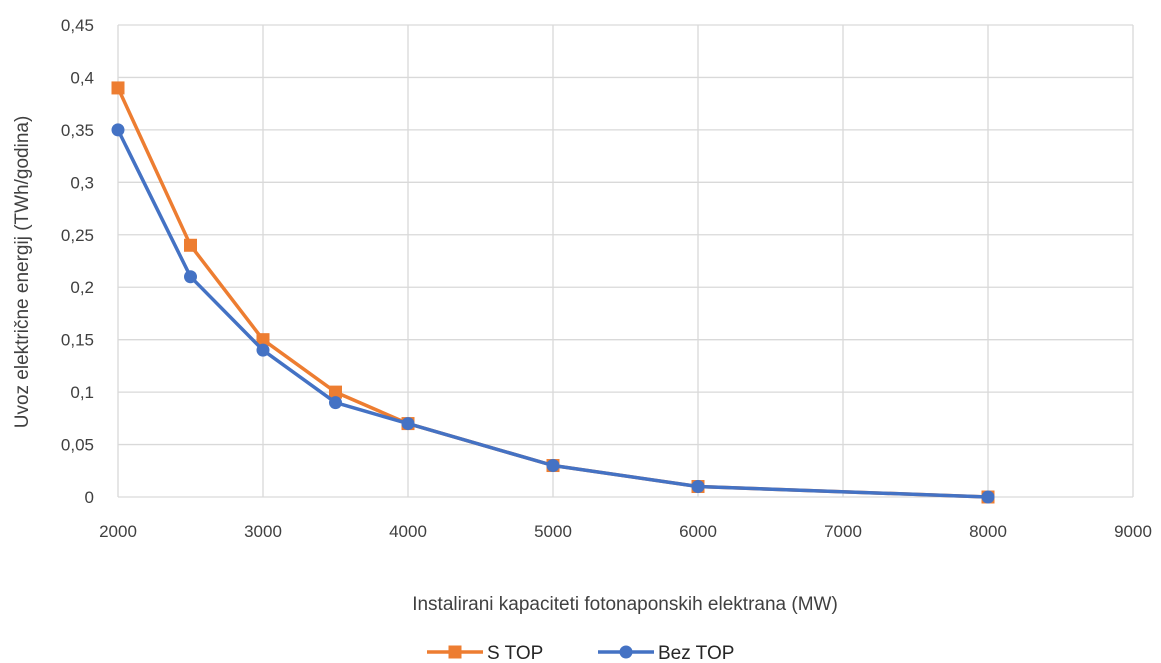 This screenshot has height=663, width=1161. I want to click on x-tick-label: 4000, so click(408, 531).